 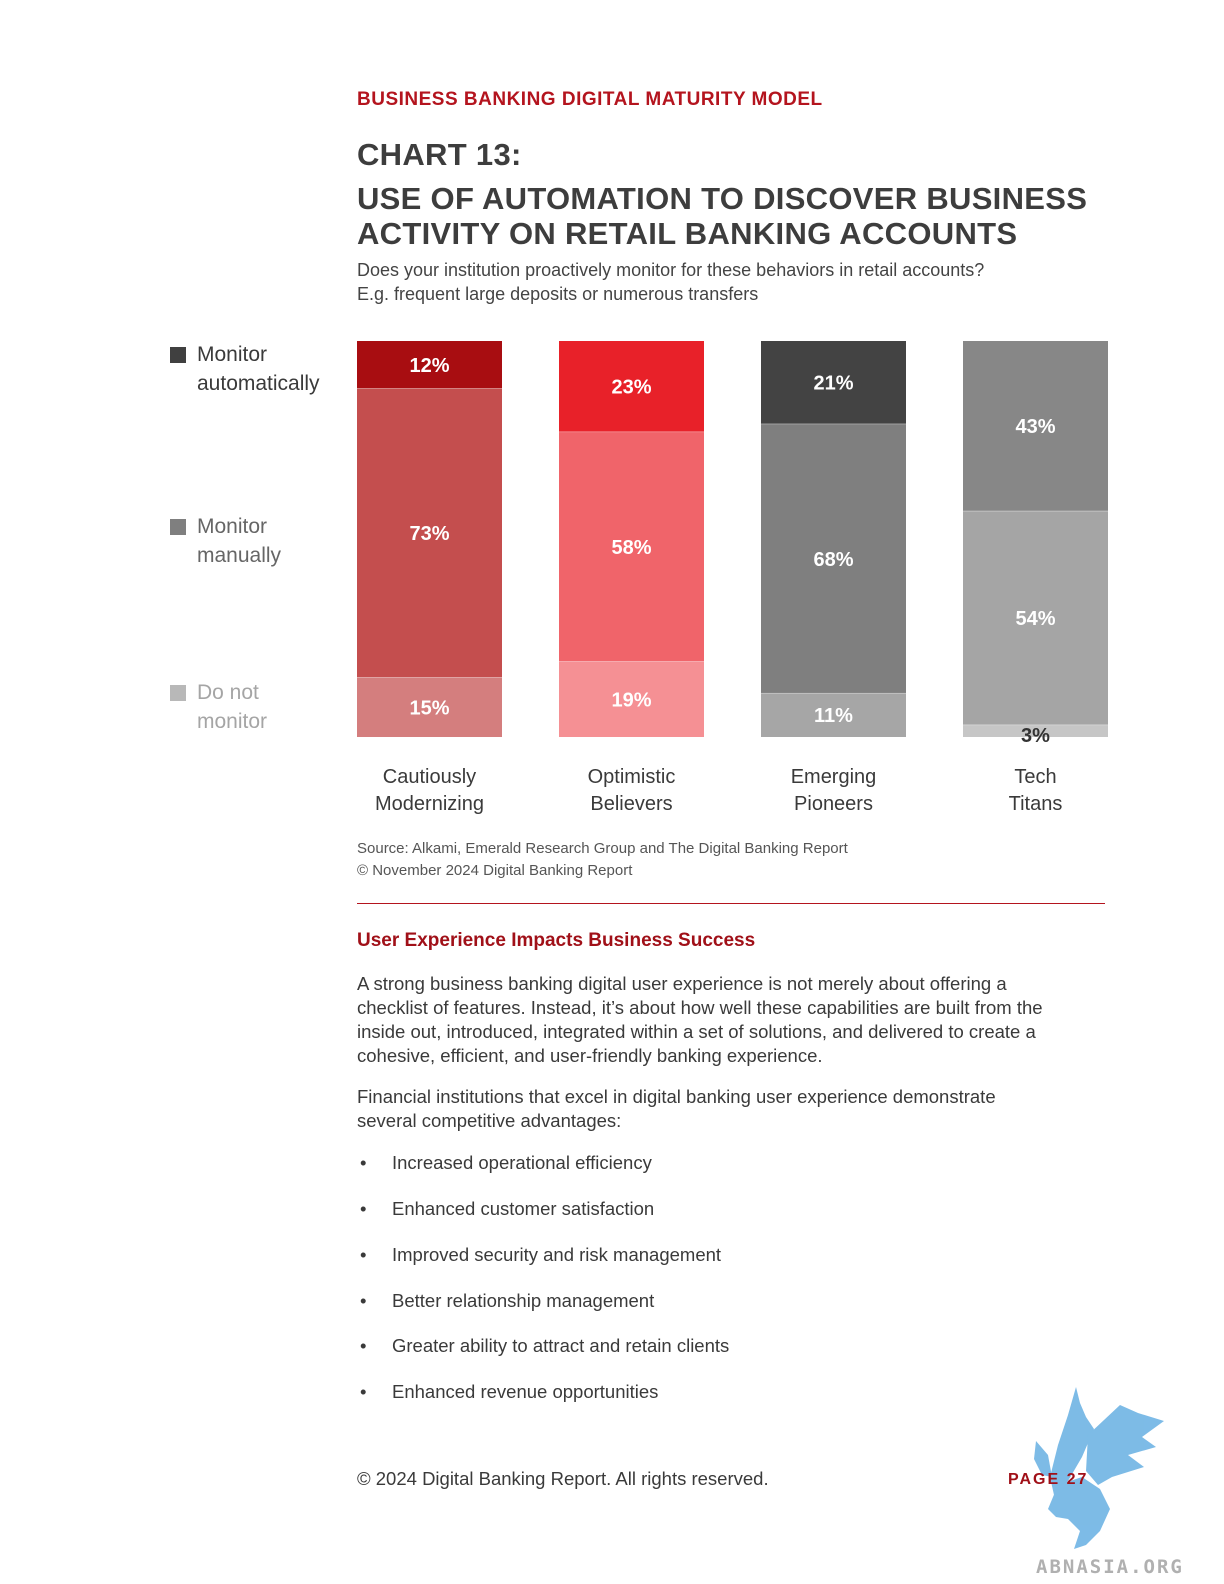 I want to click on list-item-text: Increased operational efficiency, so click(x=522, y=1162).